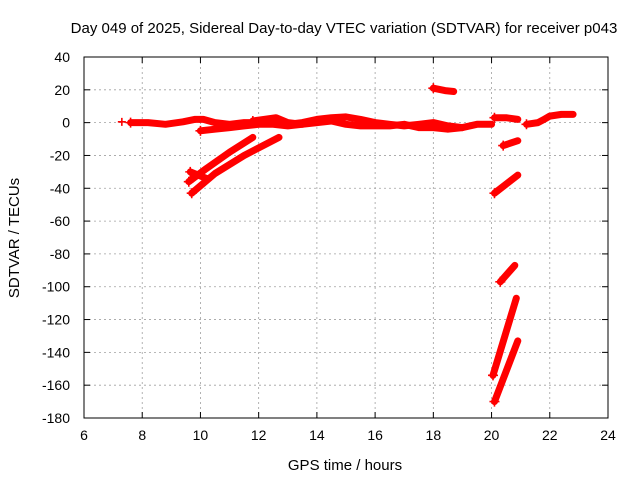  I want to click on x-tick-label: 22, so click(550, 435).